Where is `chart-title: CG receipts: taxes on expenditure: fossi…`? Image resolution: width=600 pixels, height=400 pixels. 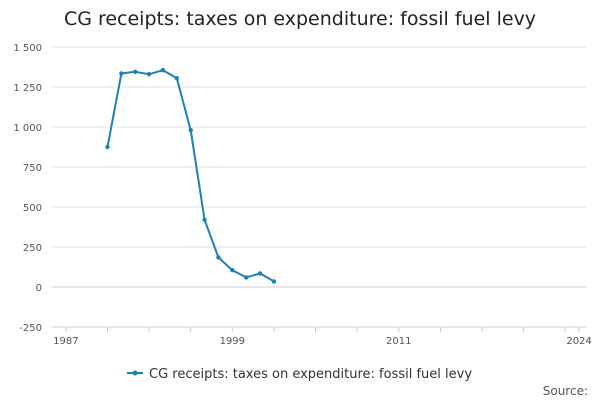
chart-title: CG receipts: taxes on expenditure: fossi… is located at coordinates (300, 19).